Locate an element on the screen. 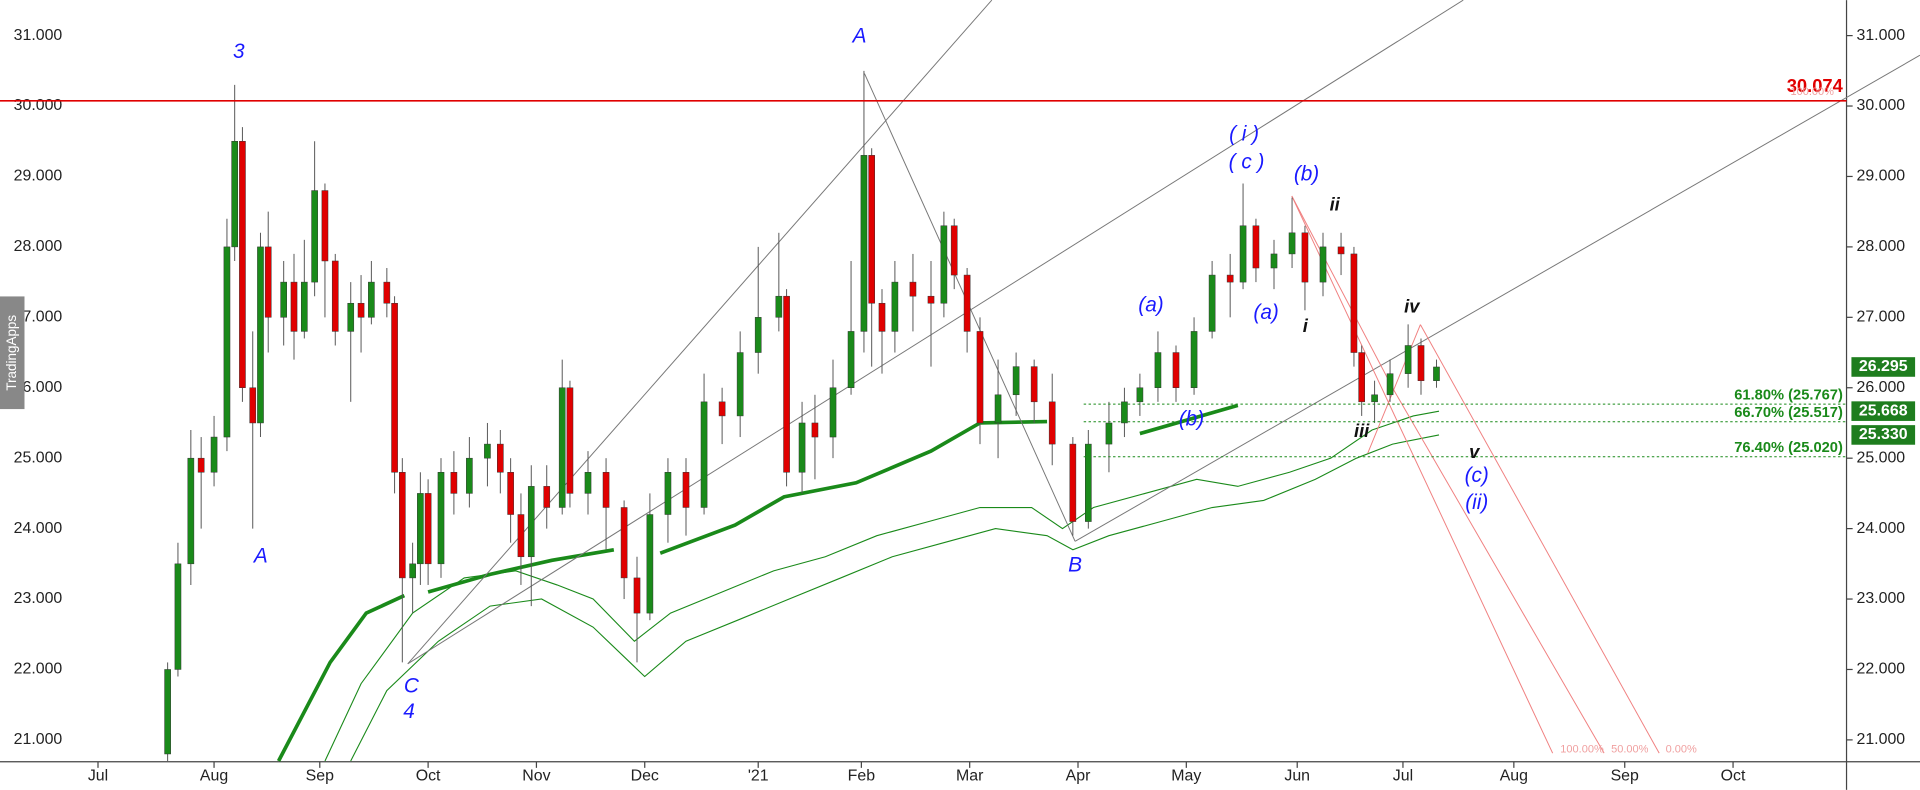  wave-label: v is located at coordinates (1475, 451).